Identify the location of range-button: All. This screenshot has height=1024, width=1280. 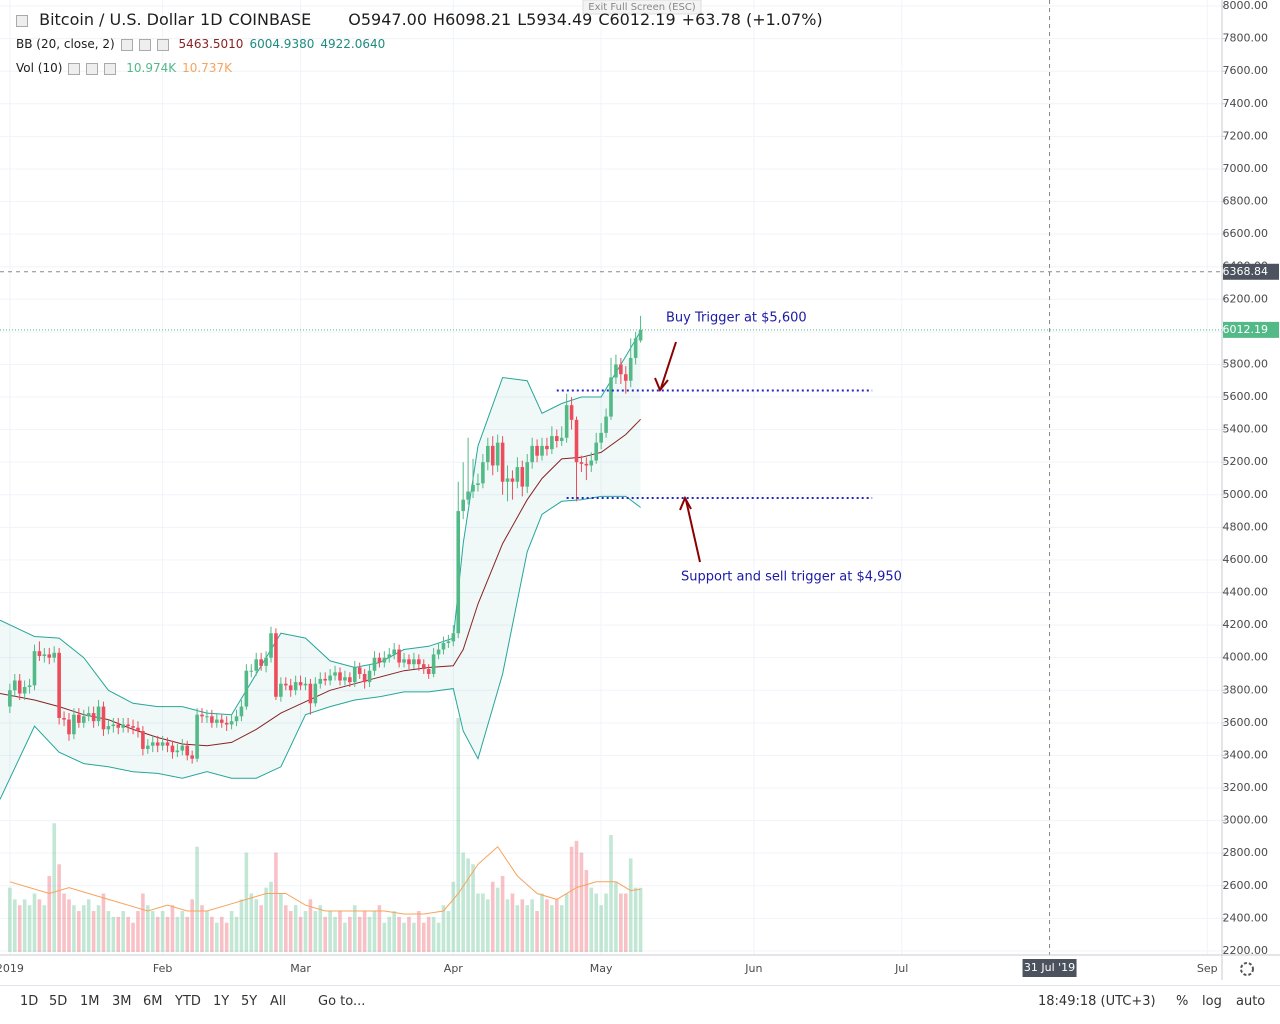
(278, 1001).